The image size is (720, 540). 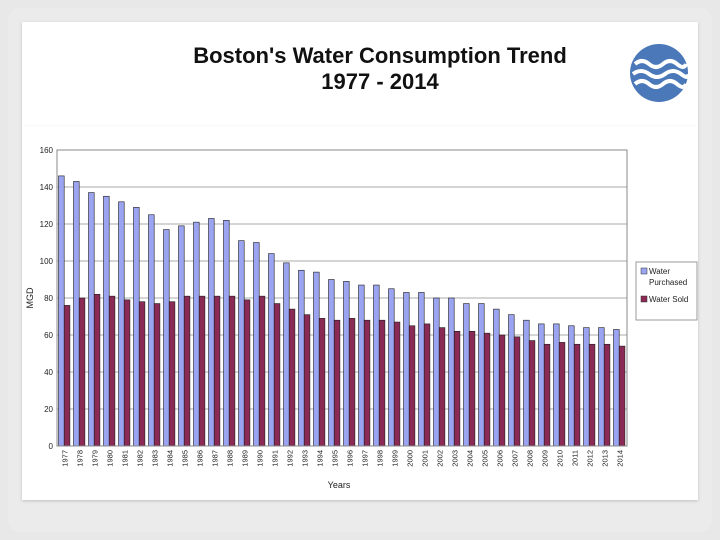 I want to click on x-tick-label: 2000, so click(x=410, y=458).